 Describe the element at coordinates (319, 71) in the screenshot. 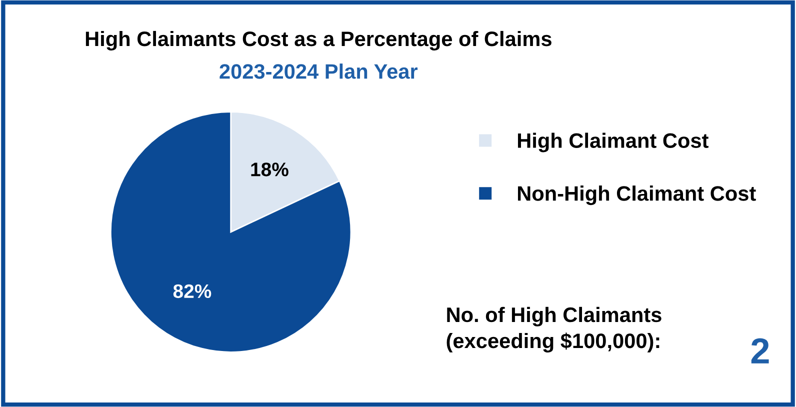

I see `chart-subtitle: 2023-2024 Plan Year` at that location.